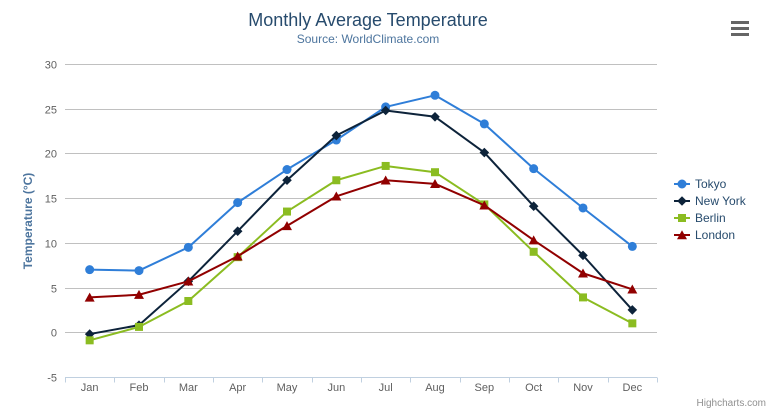  I want to click on x-axis-label: Aug, so click(435, 388).